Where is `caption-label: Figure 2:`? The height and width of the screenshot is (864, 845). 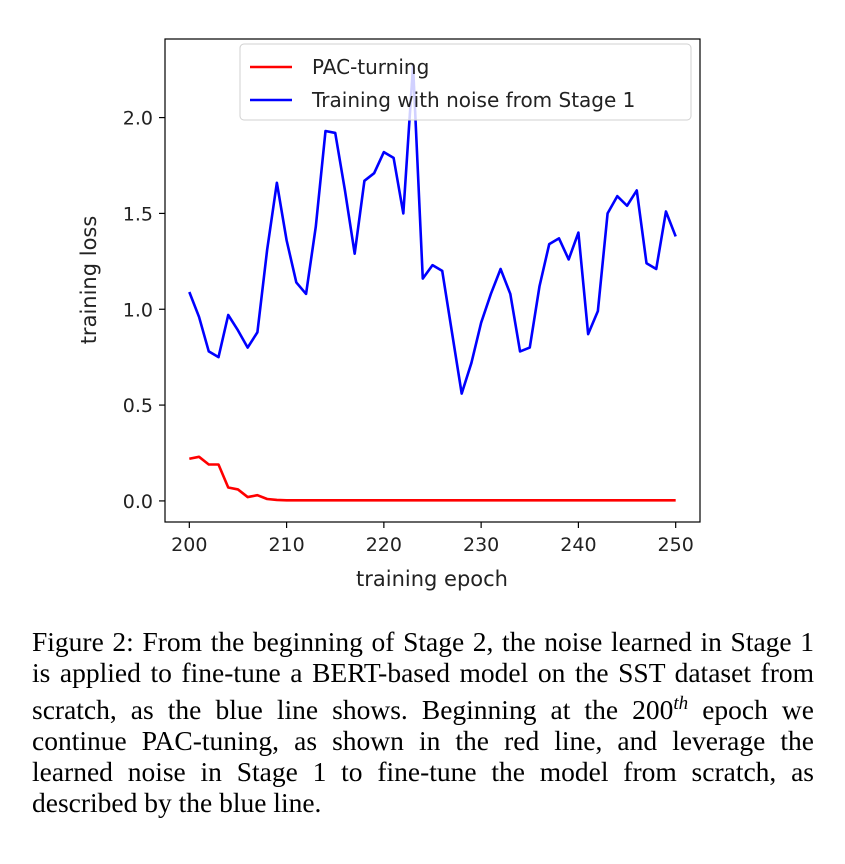 caption-label: Figure 2: is located at coordinates (83, 641).